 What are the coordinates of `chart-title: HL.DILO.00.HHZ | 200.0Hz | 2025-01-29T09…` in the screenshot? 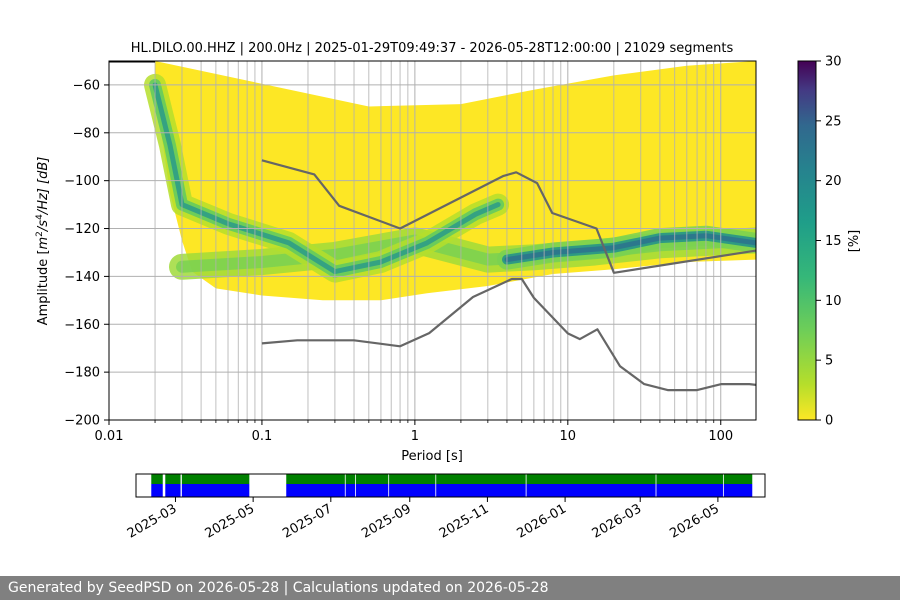 It's located at (432, 48).